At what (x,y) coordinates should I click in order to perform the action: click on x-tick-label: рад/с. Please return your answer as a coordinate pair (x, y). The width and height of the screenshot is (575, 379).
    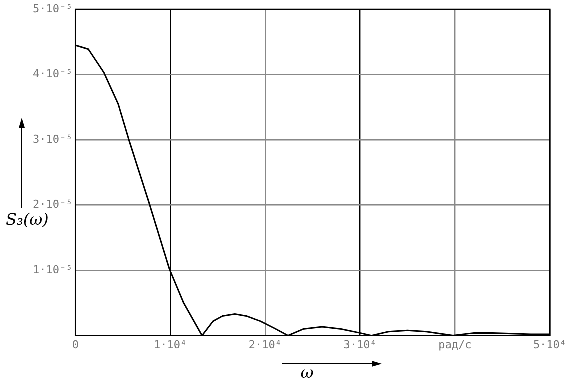
    Looking at the image, I should click on (455, 345).